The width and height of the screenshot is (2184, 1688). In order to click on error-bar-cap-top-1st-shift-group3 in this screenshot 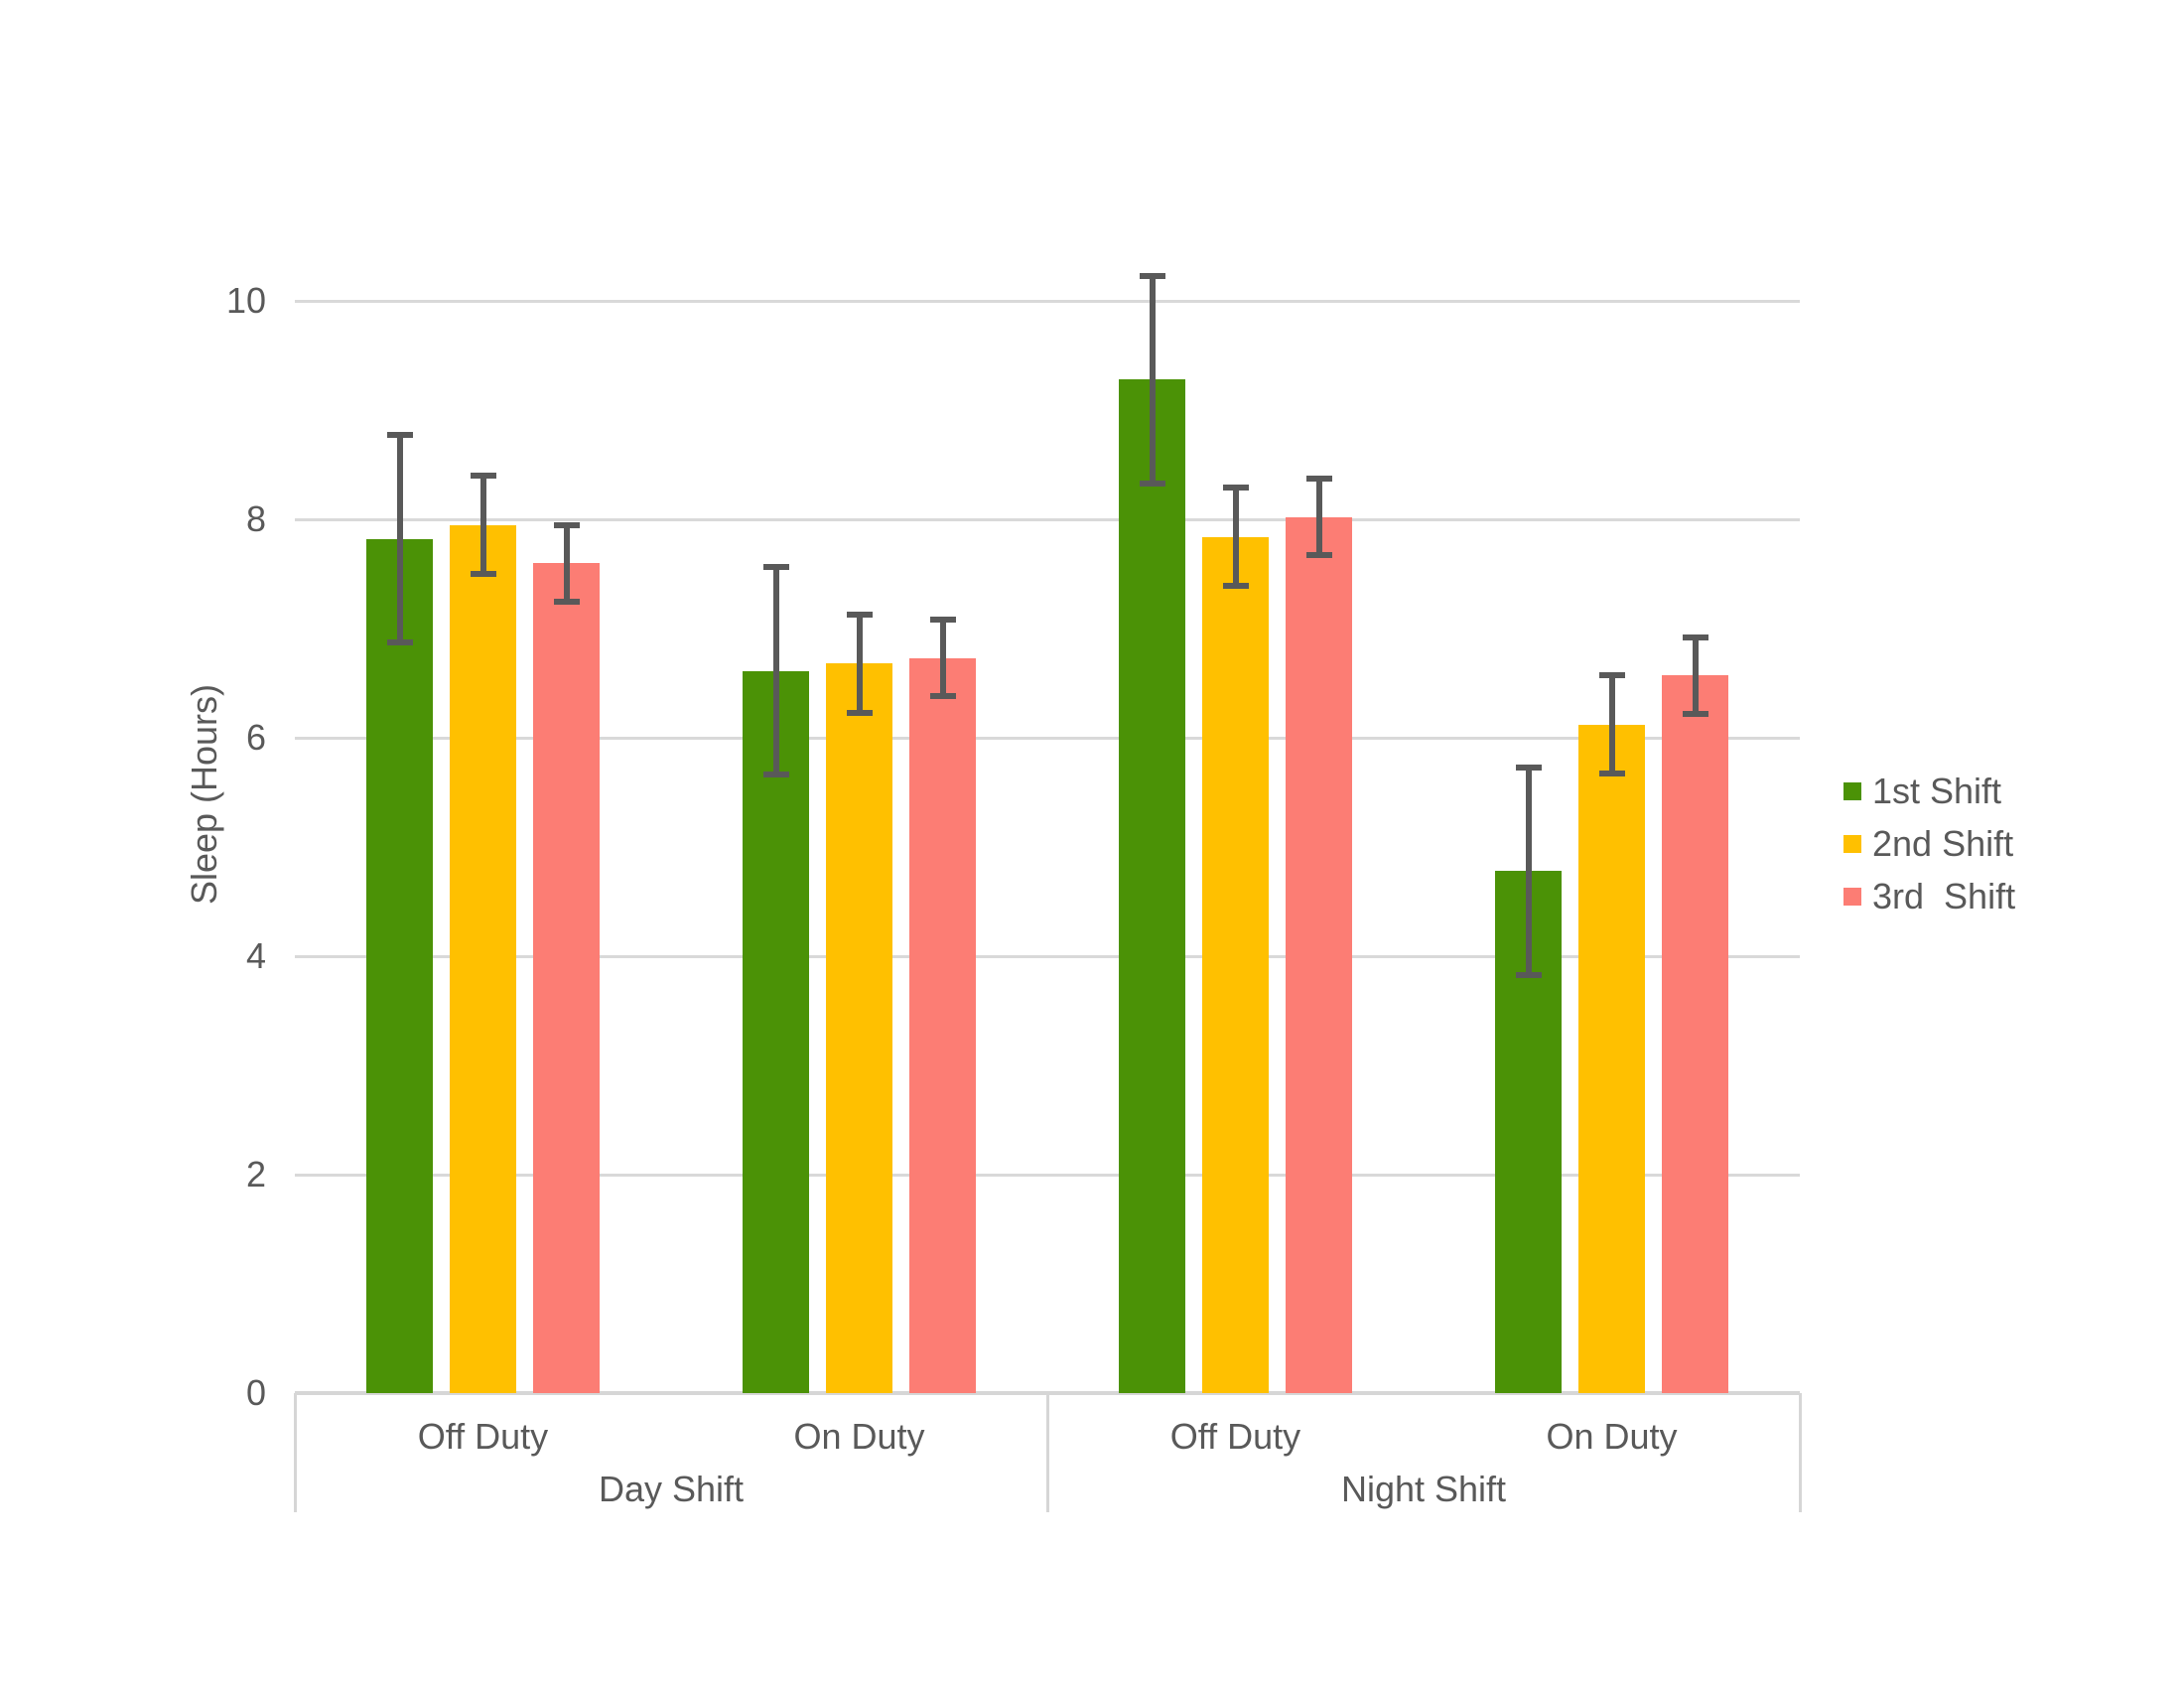, I will do `click(1528, 767)`.